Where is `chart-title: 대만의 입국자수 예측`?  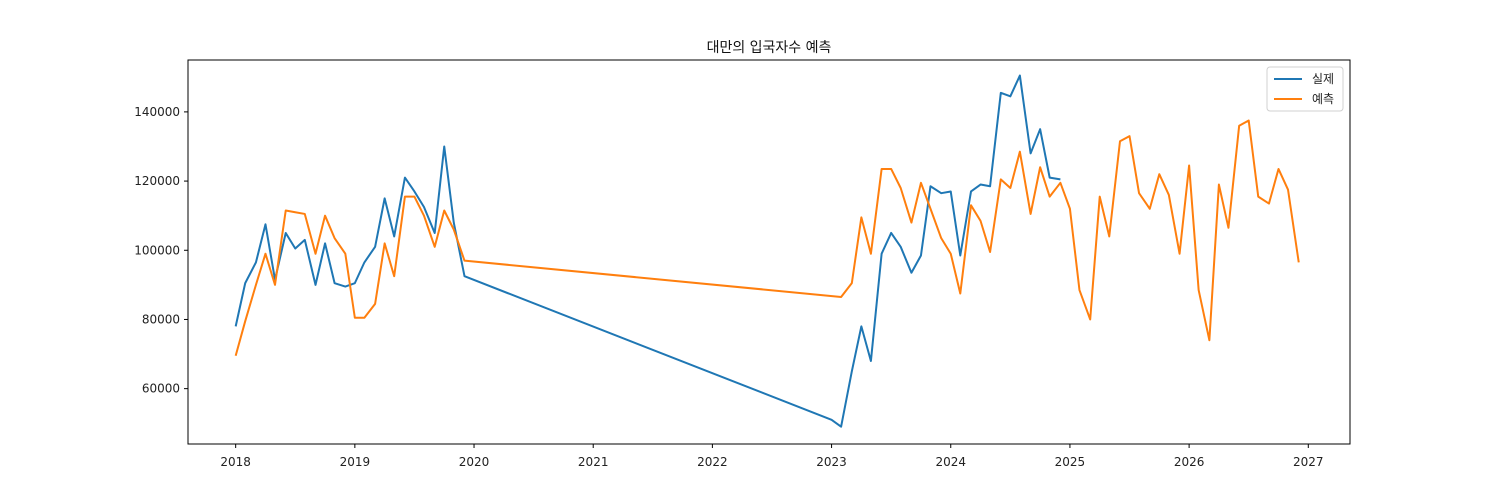
chart-title: 대만의 입국자수 예측 is located at coordinates (769, 48).